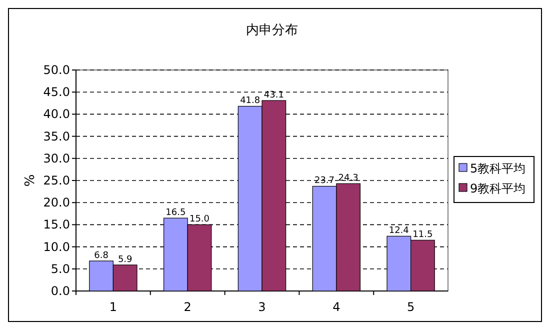 The height and width of the screenshot is (330, 550). I want to click on y-axis-title: %, so click(30, 180).